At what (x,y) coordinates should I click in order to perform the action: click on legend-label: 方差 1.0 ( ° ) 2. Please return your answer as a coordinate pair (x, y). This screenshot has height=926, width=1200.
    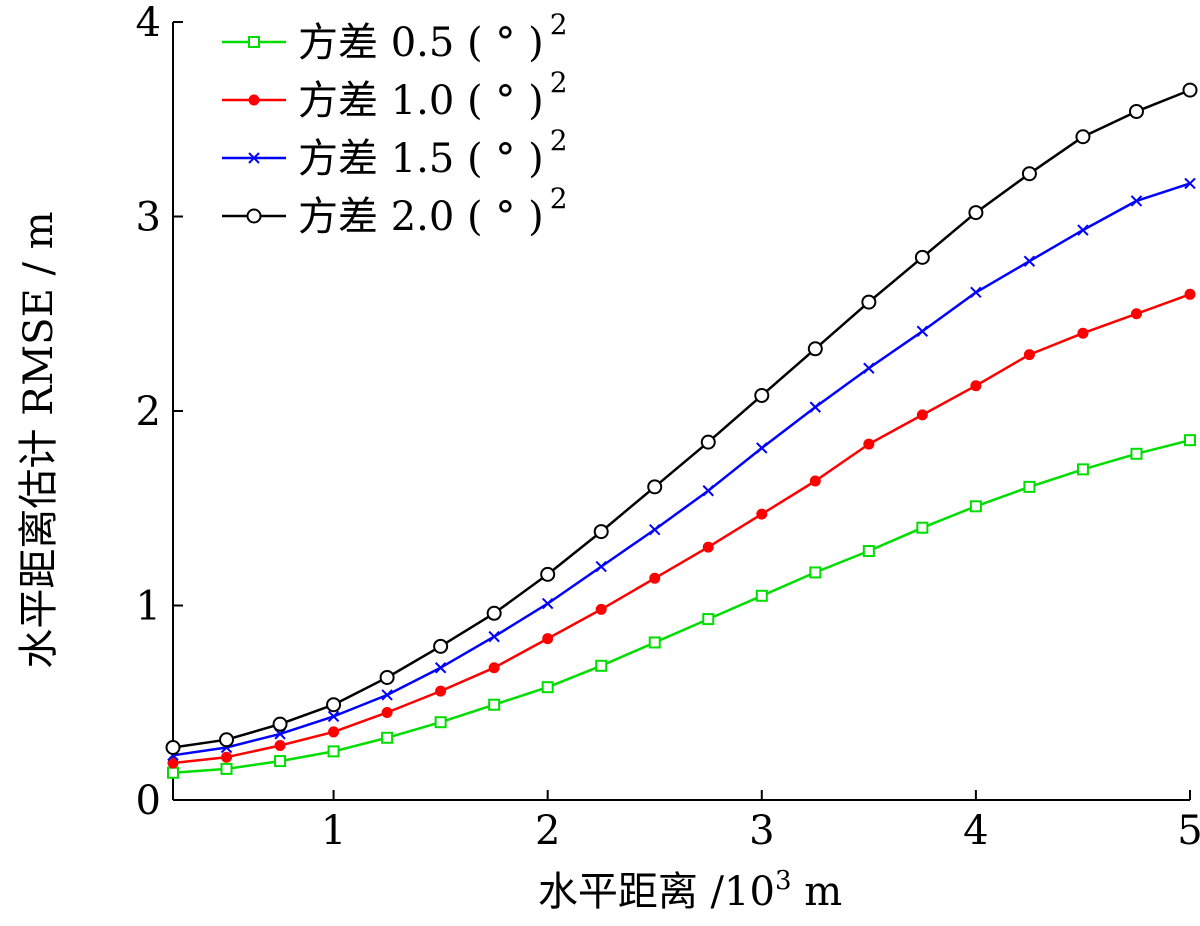
    Looking at the image, I should click on (433, 95).